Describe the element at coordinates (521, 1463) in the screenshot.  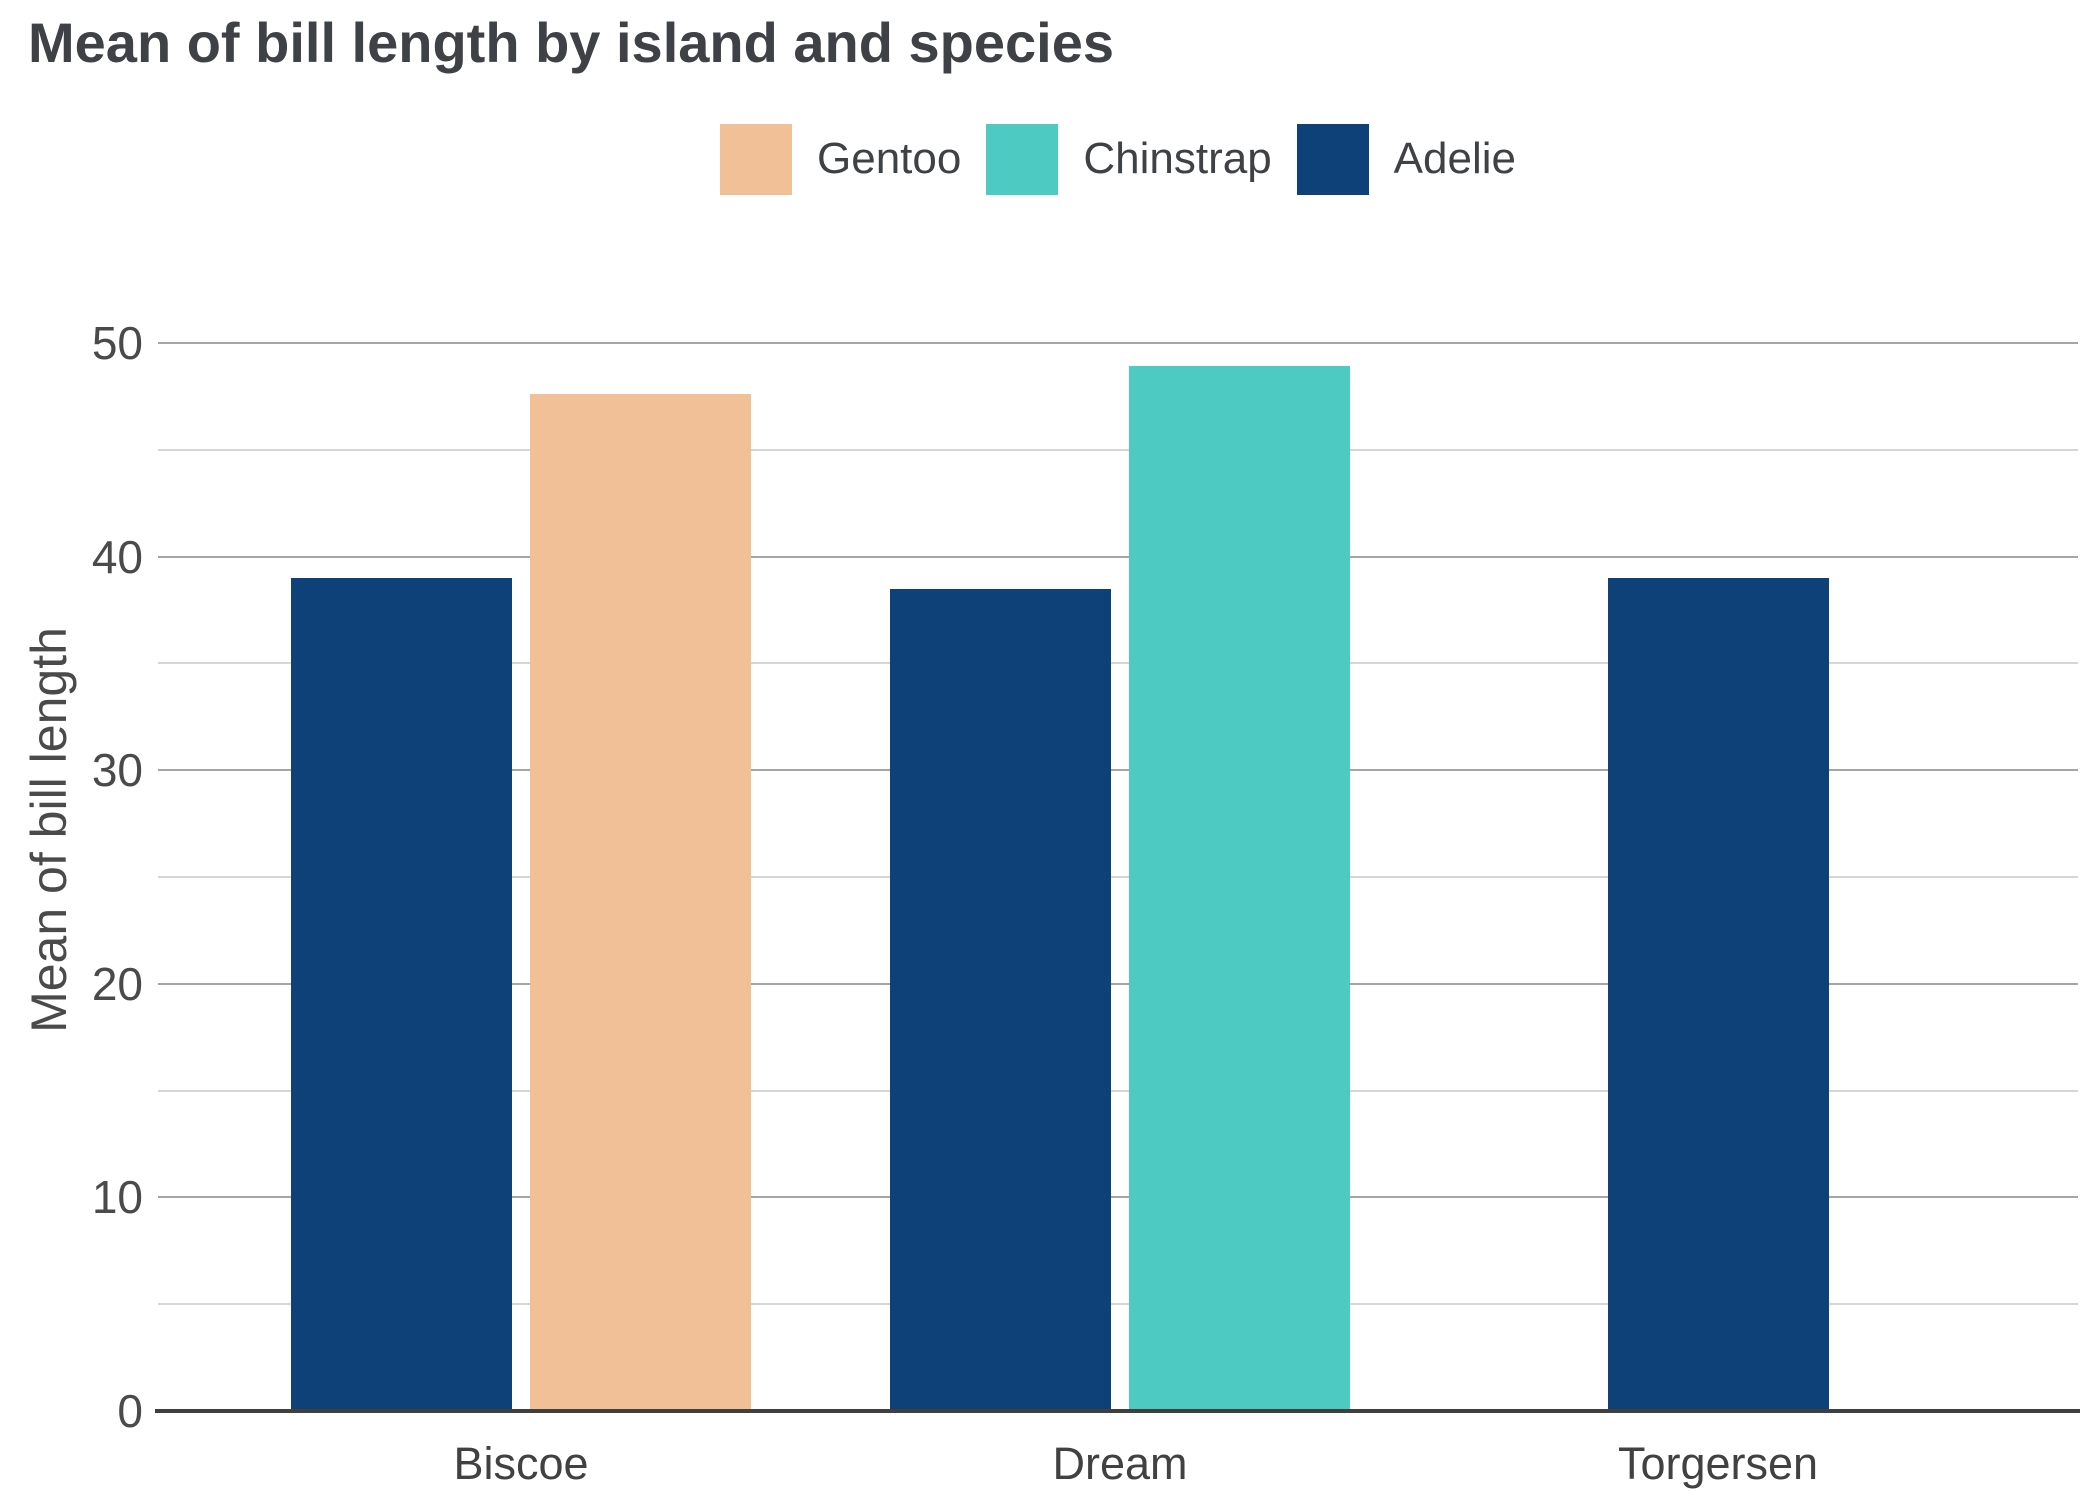
I see `x-tick-label-biscoe: Biscoe` at that location.